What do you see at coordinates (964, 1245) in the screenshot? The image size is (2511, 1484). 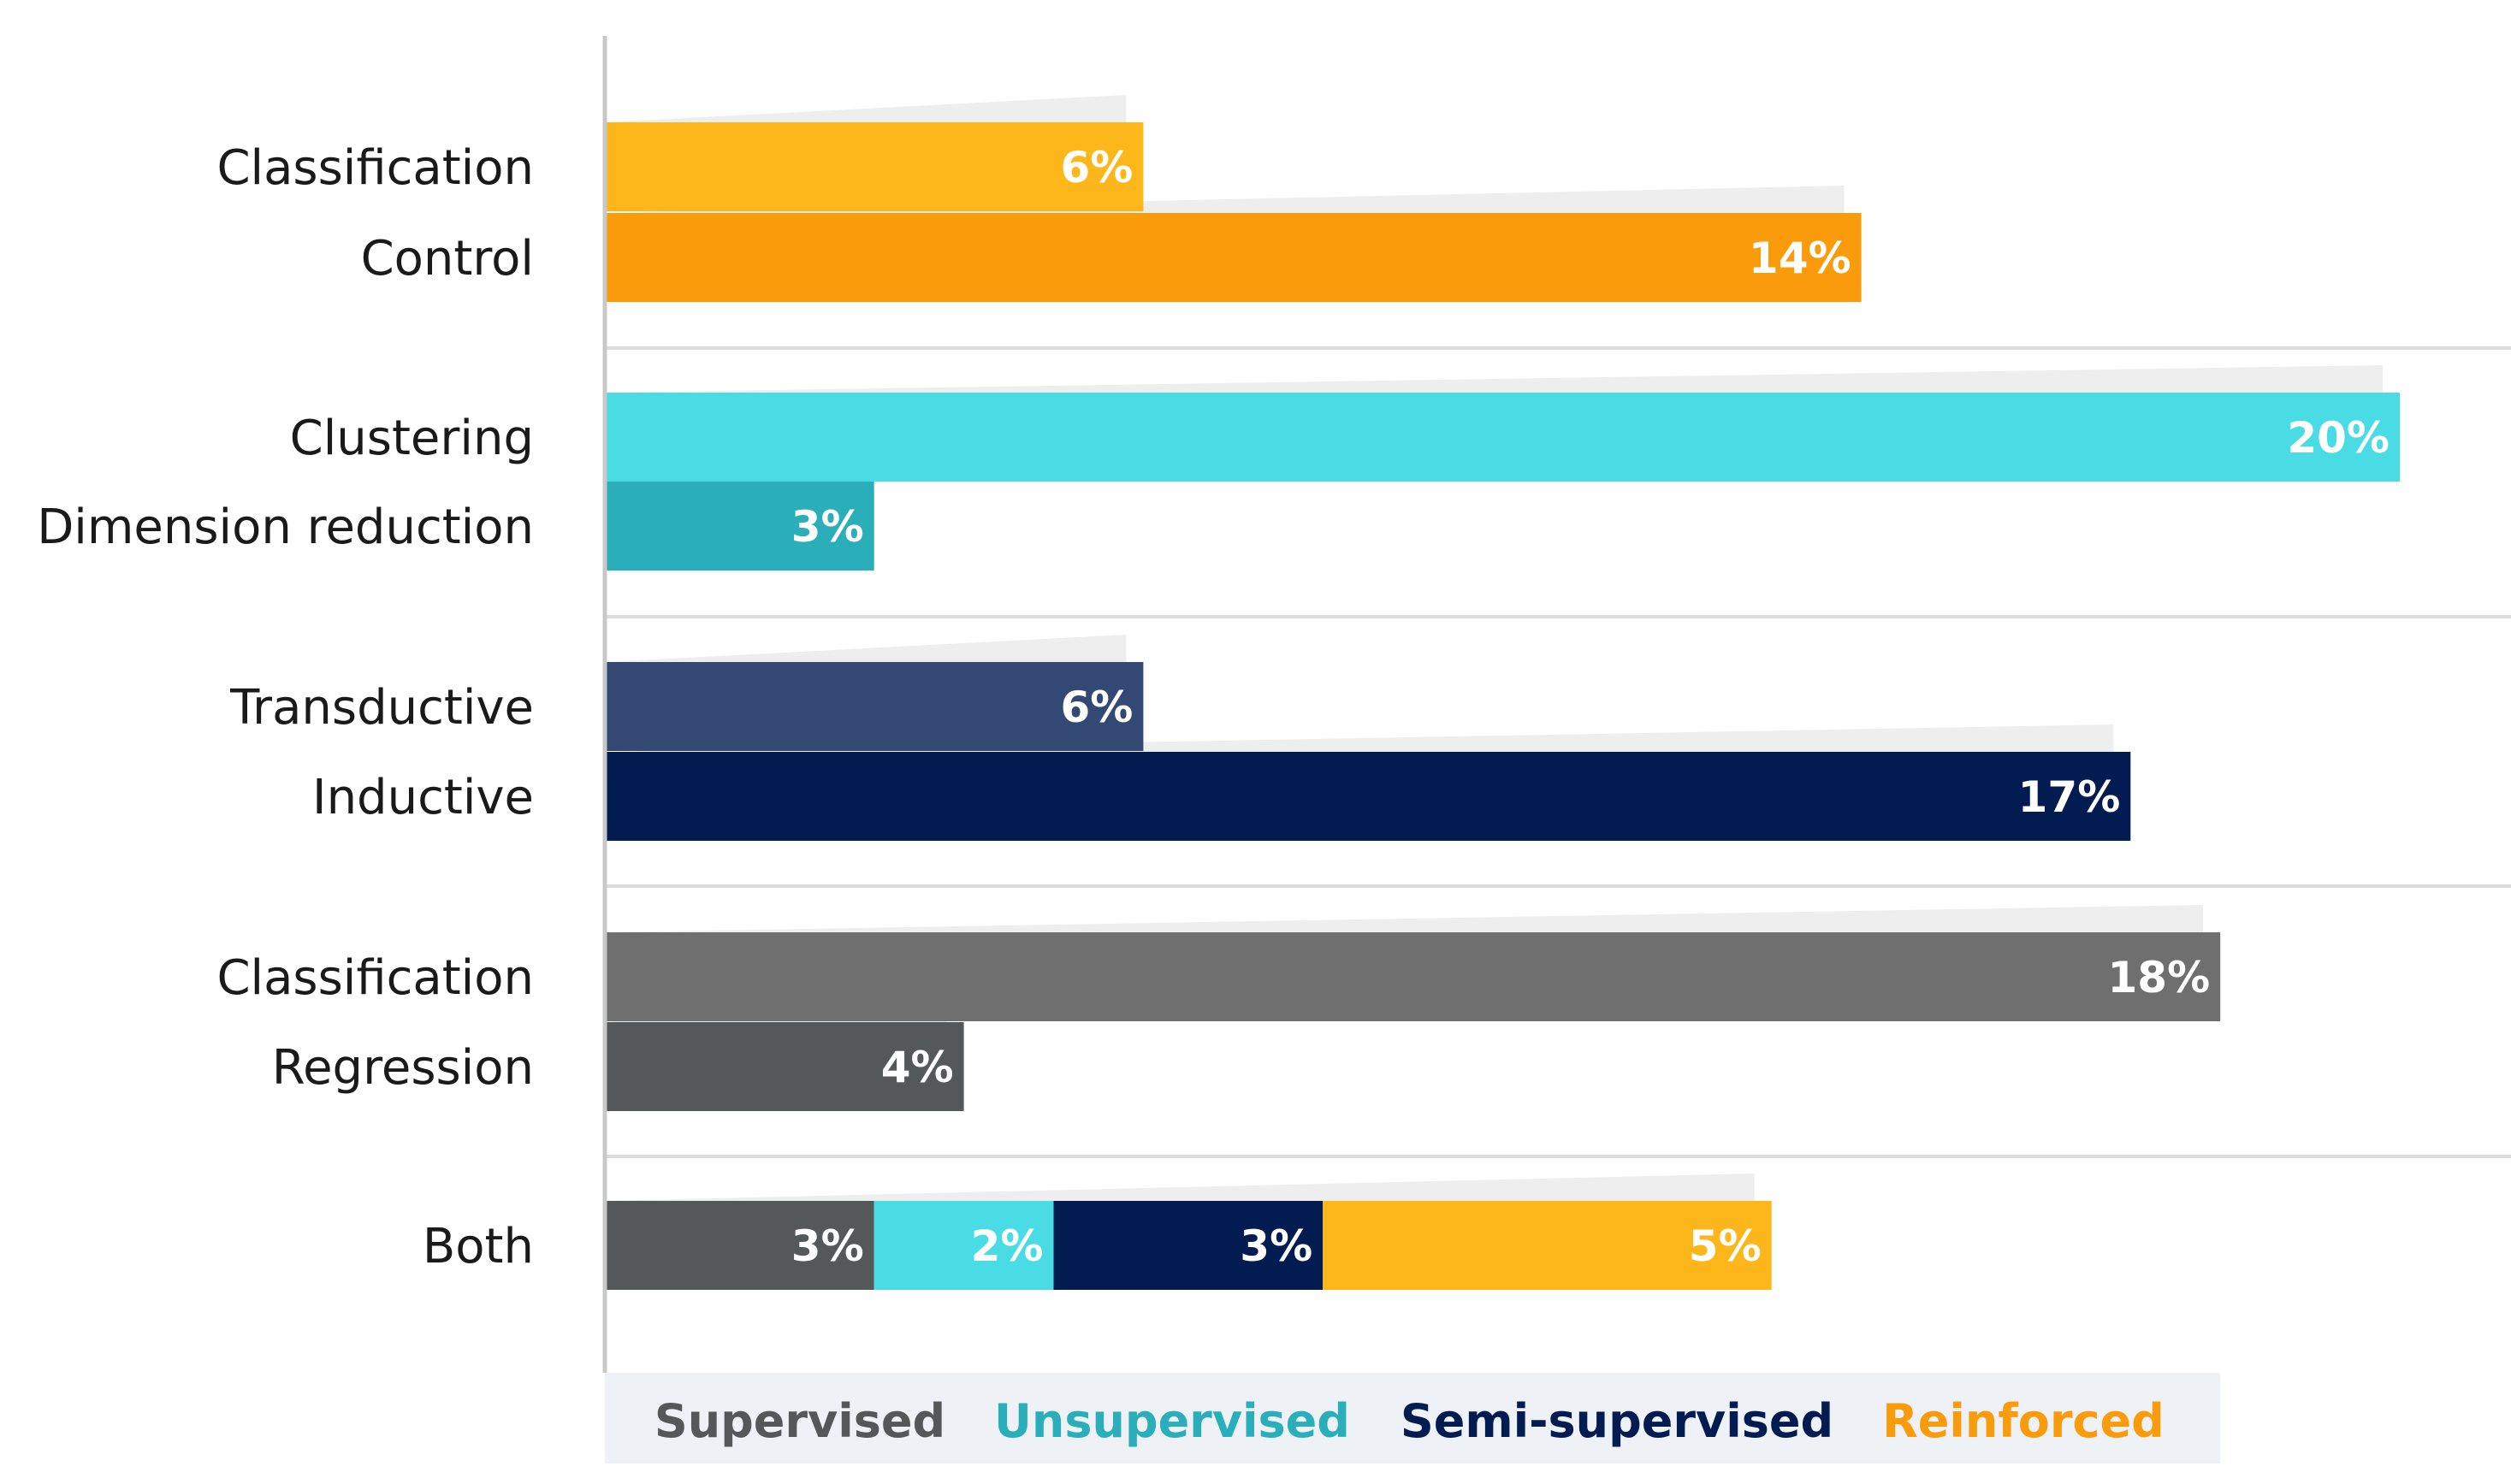 I see `bar-both-both-unsupervised` at bounding box center [964, 1245].